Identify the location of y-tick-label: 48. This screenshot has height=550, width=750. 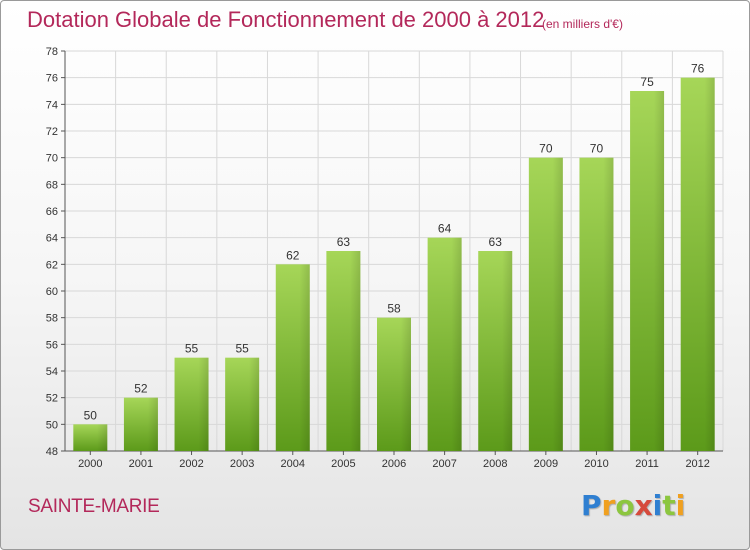
(52, 452).